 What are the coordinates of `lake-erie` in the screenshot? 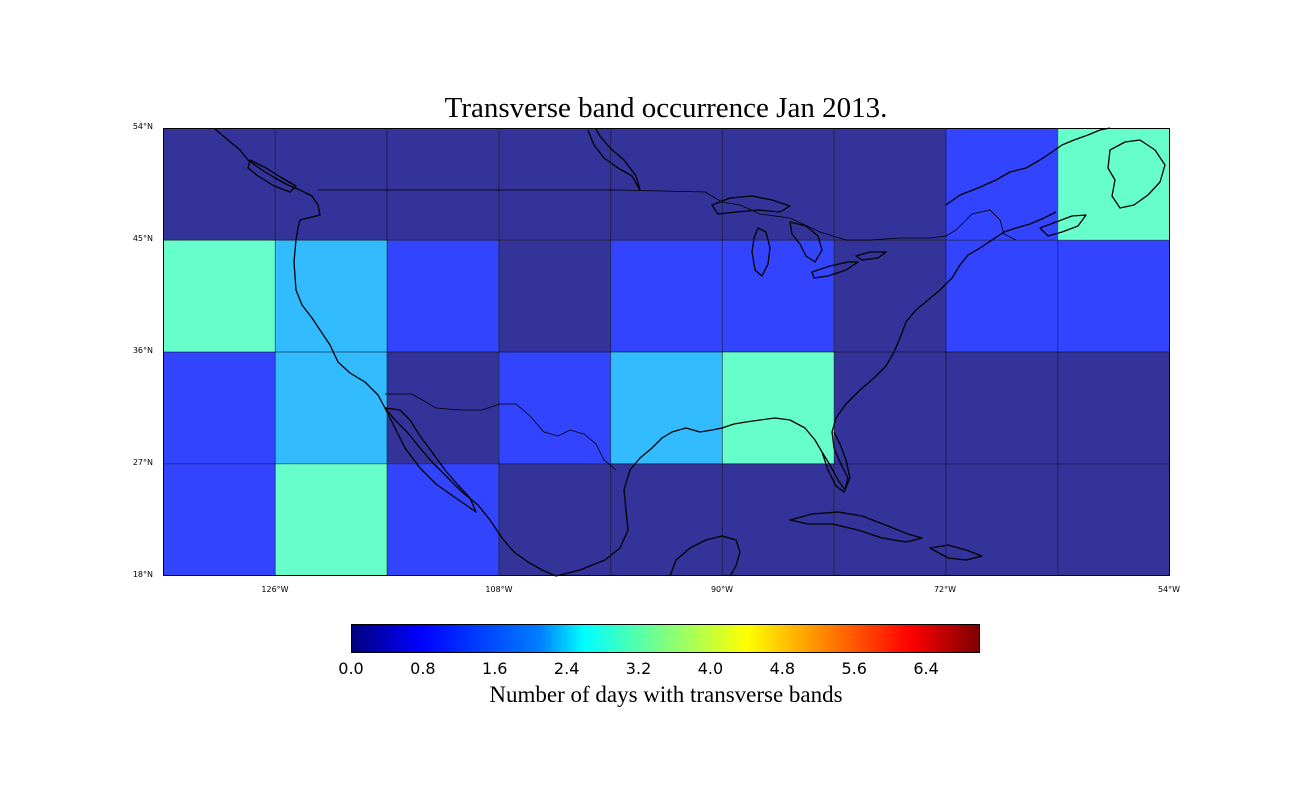 It's located at (835, 270).